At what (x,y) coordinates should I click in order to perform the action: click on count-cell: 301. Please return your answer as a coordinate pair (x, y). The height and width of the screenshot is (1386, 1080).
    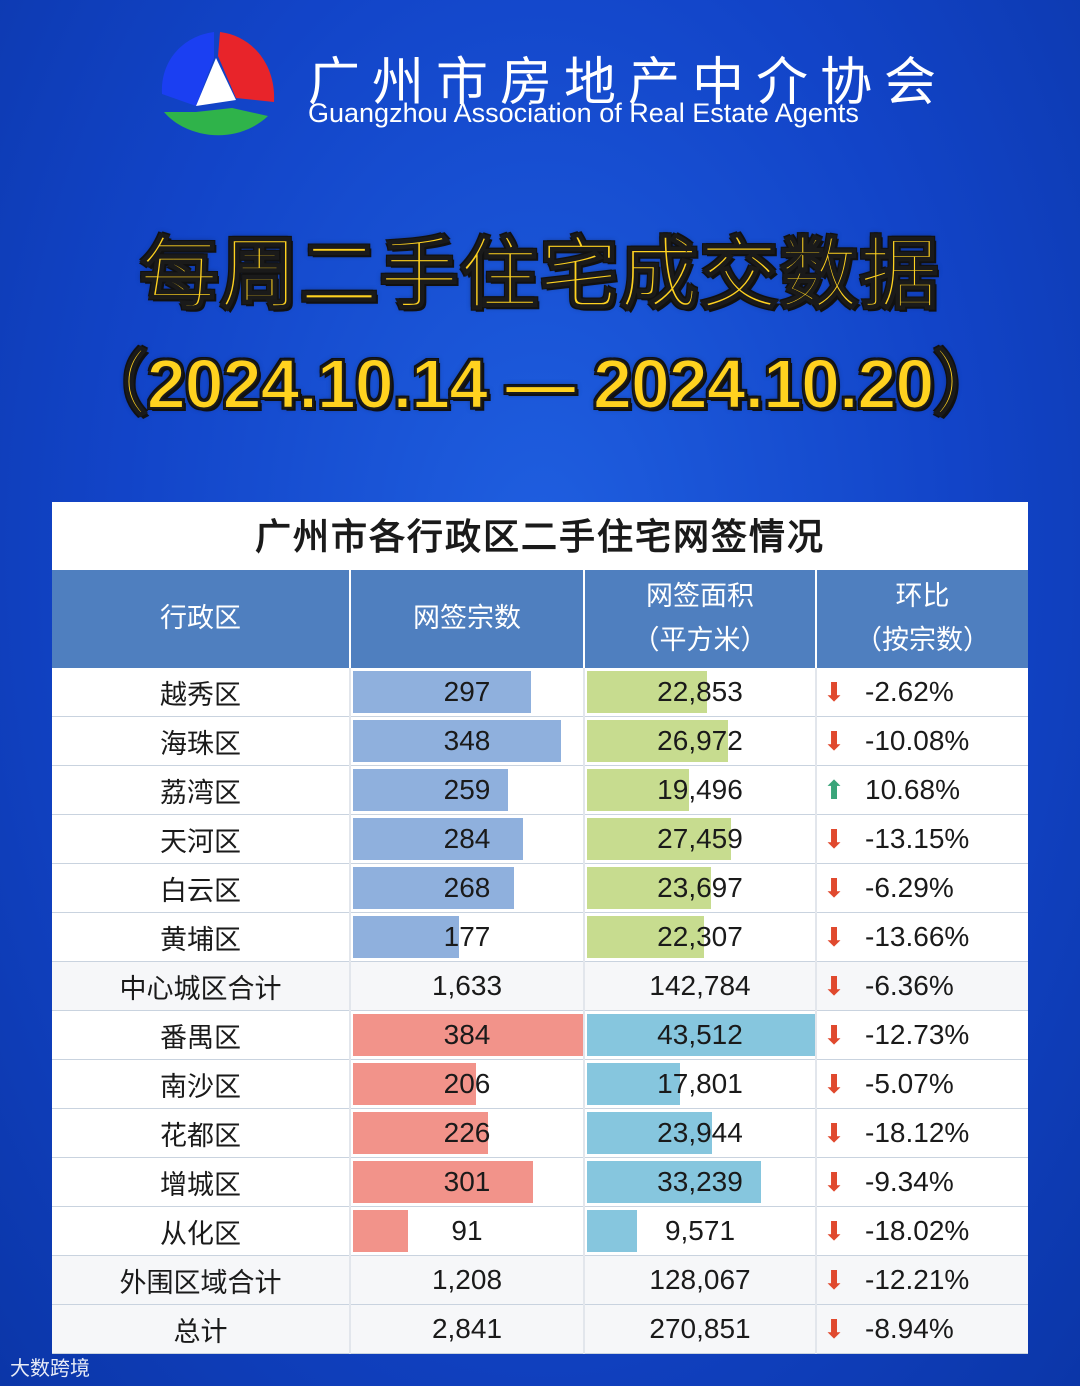
    Looking at the image, I should click on (467, 1182).